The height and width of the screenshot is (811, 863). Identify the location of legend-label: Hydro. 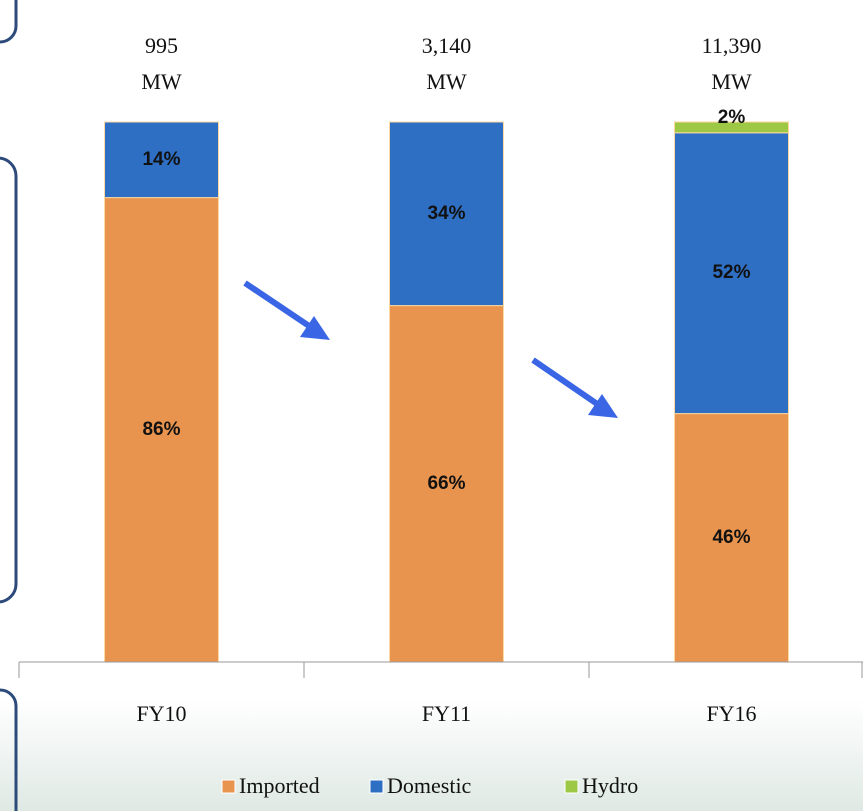
(610, 785).